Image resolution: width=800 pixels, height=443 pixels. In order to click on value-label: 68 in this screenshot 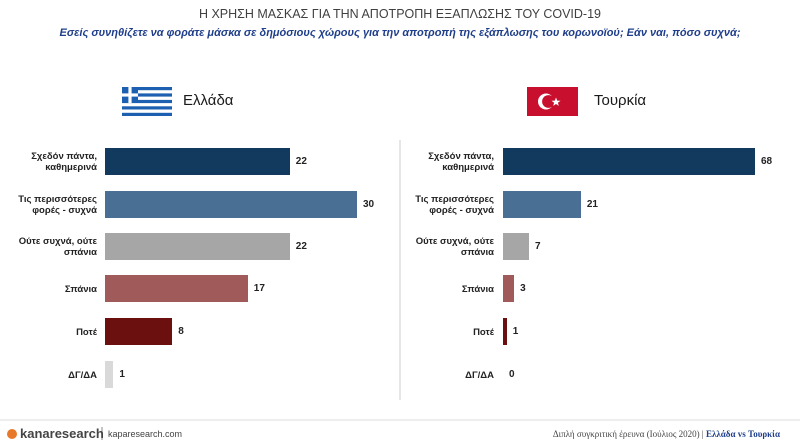, I will do `click(767, 161)`.